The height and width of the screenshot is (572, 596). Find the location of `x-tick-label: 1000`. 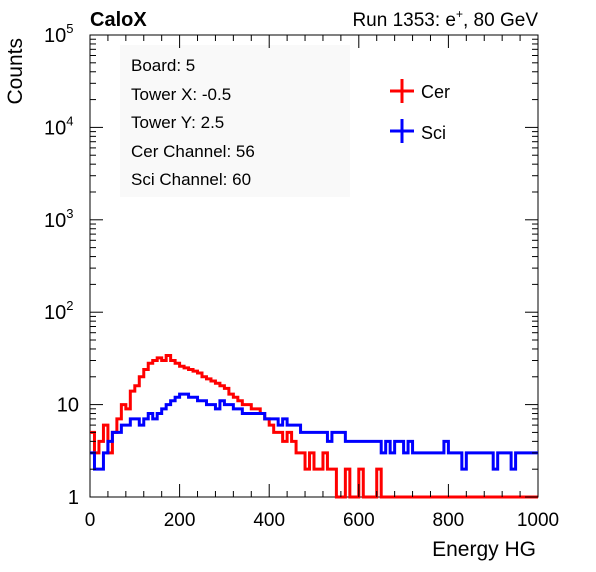

x-tick-label: 1000 is located at coordinates (538, 520).